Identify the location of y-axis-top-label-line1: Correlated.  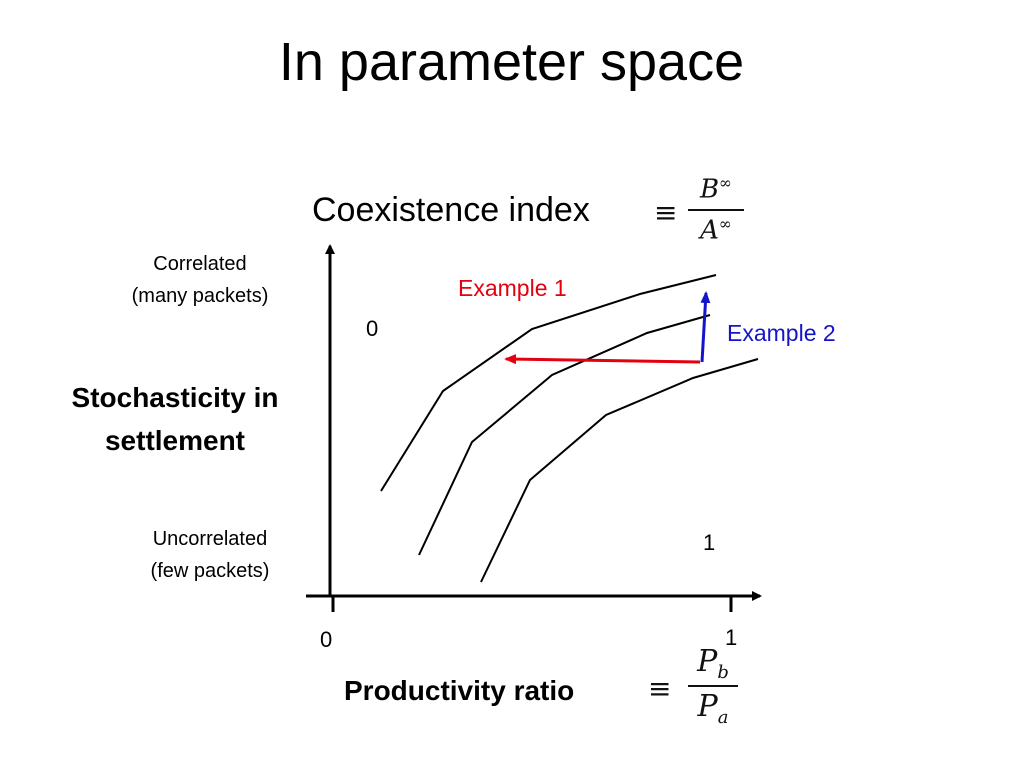
(200, 264).